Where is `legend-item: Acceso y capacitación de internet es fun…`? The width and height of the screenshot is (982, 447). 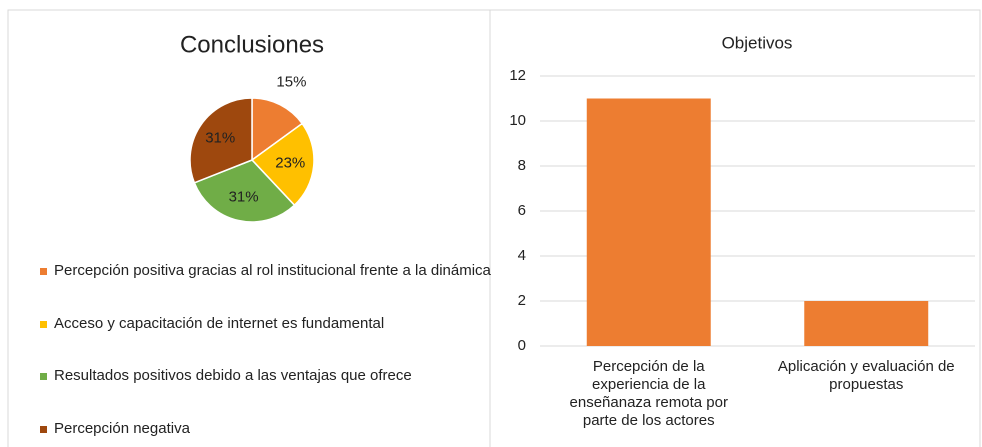
legend-item: Acceso y capacitación de internet es fun… is located at coordinates (267, 324).